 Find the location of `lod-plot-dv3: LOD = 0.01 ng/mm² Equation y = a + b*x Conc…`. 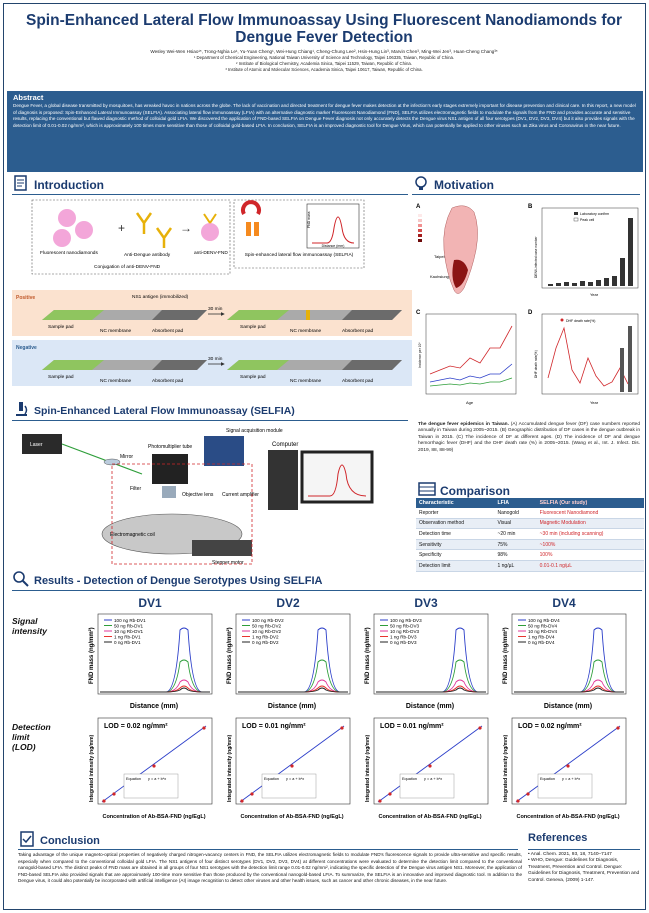

lod-plot-dv3: LOD = 0.01 ng/mm² Equation y = a + b*x Conc… is located at coordinates (427, 768).